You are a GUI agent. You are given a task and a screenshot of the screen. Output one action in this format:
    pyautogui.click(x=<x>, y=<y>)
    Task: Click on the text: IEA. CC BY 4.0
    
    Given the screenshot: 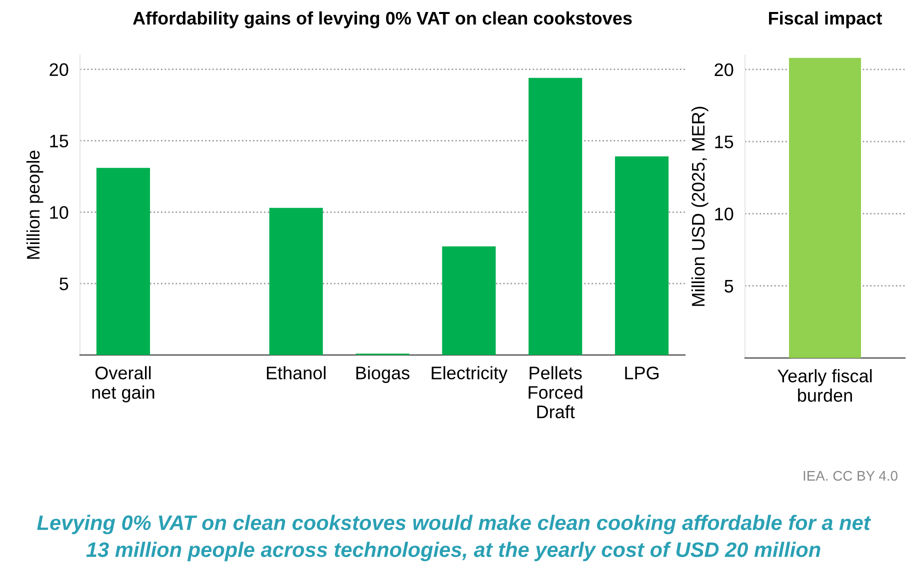 What is the action you would take?
    pyautogui.click(x=851, y=475)
    